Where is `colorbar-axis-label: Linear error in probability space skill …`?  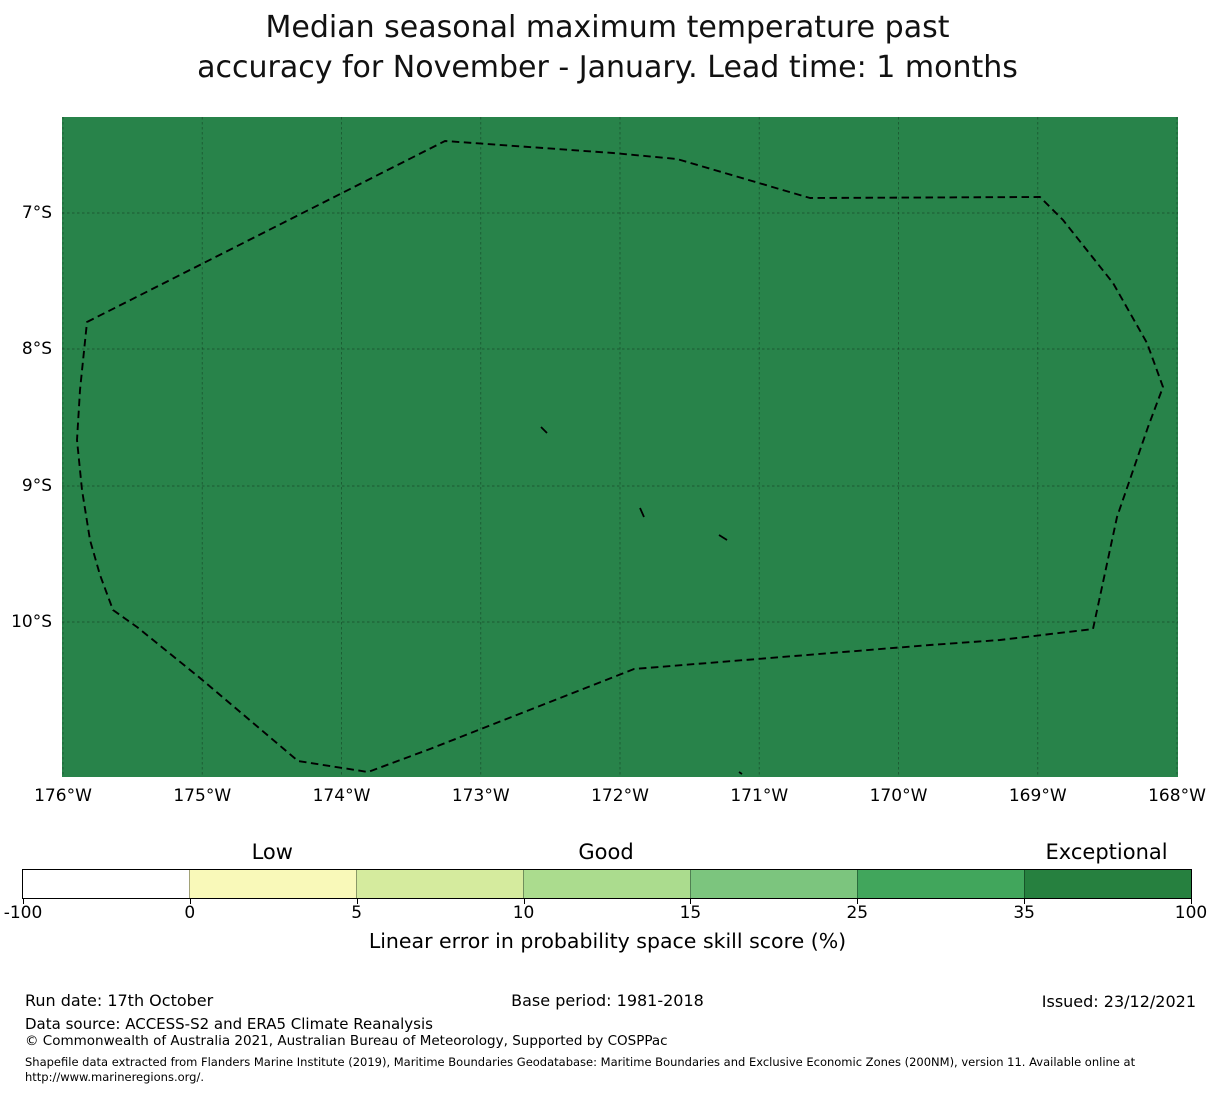
colorbar-axis-label: Linear error in probability space skill … is located at coordinates (607, 941).